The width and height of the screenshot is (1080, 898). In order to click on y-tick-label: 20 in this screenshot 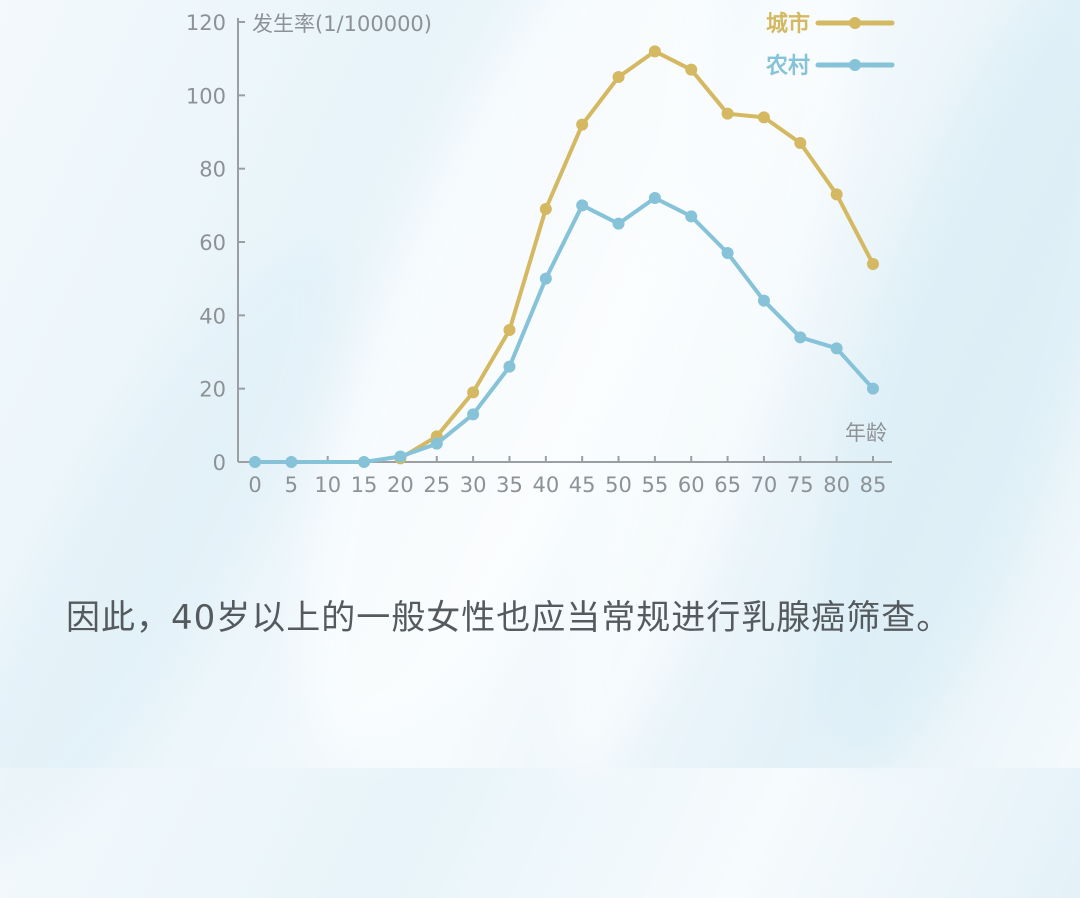, I will do `click(212, 390)`.